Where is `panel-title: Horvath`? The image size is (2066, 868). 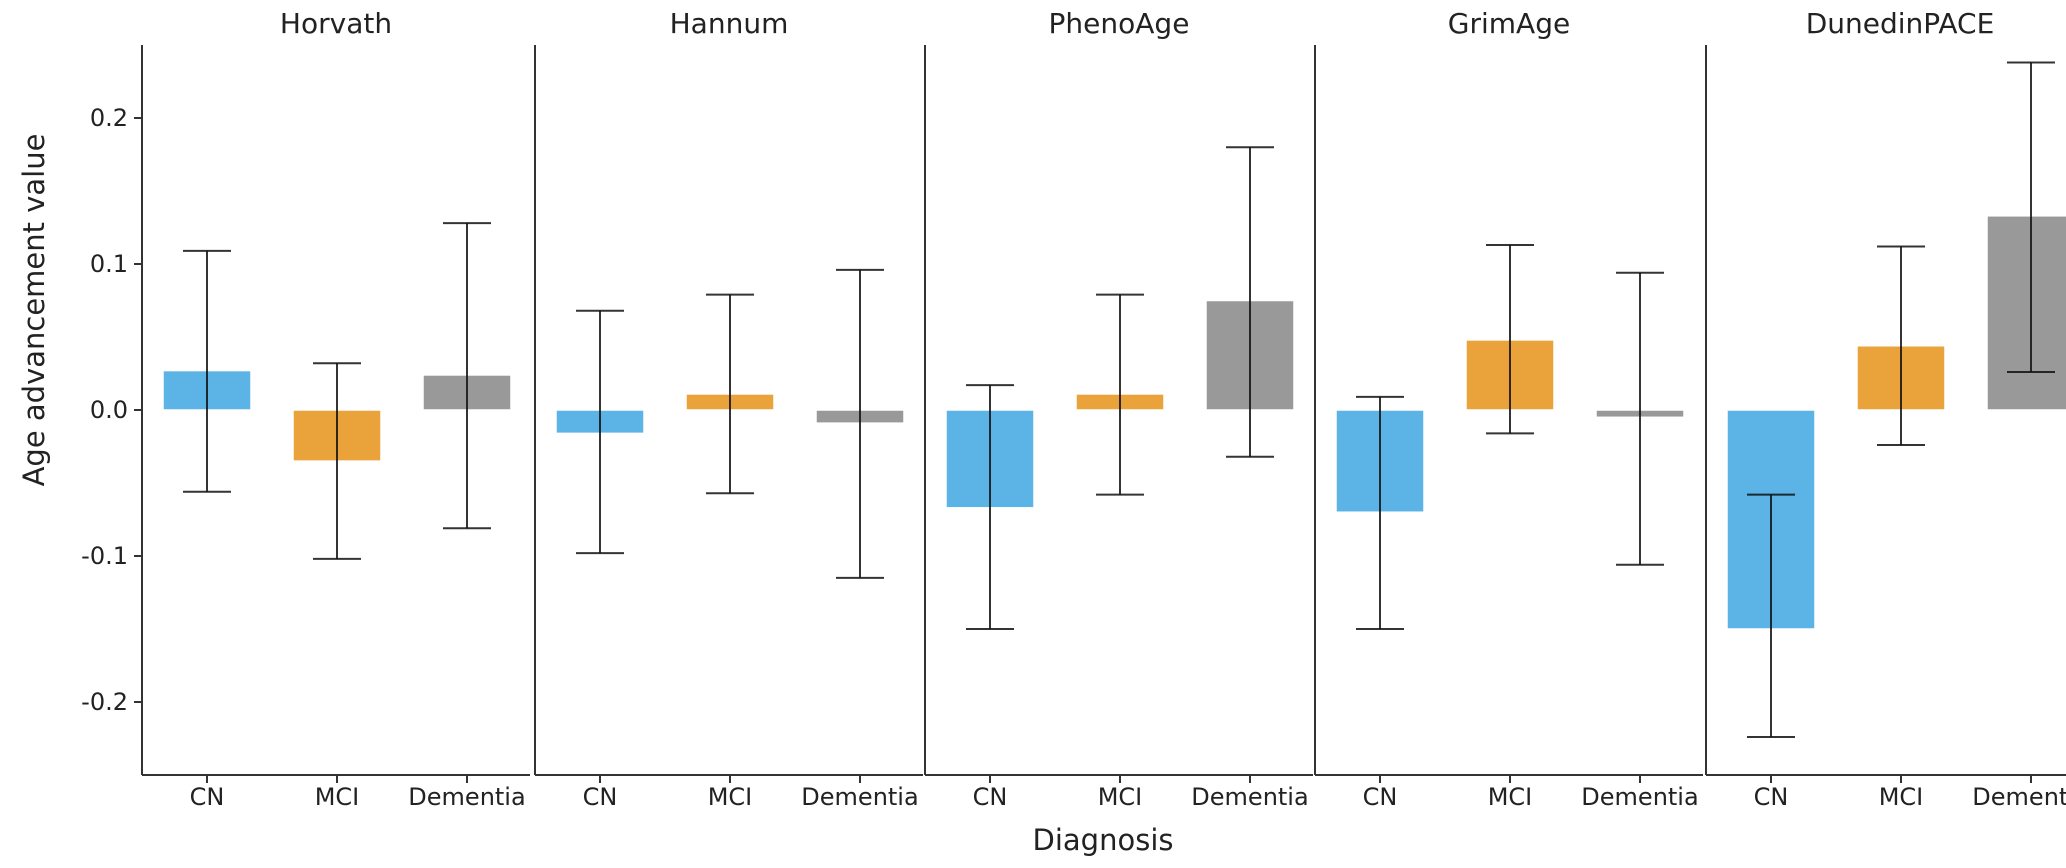
panel-title: Horvath is located at coordinates (336, 23).